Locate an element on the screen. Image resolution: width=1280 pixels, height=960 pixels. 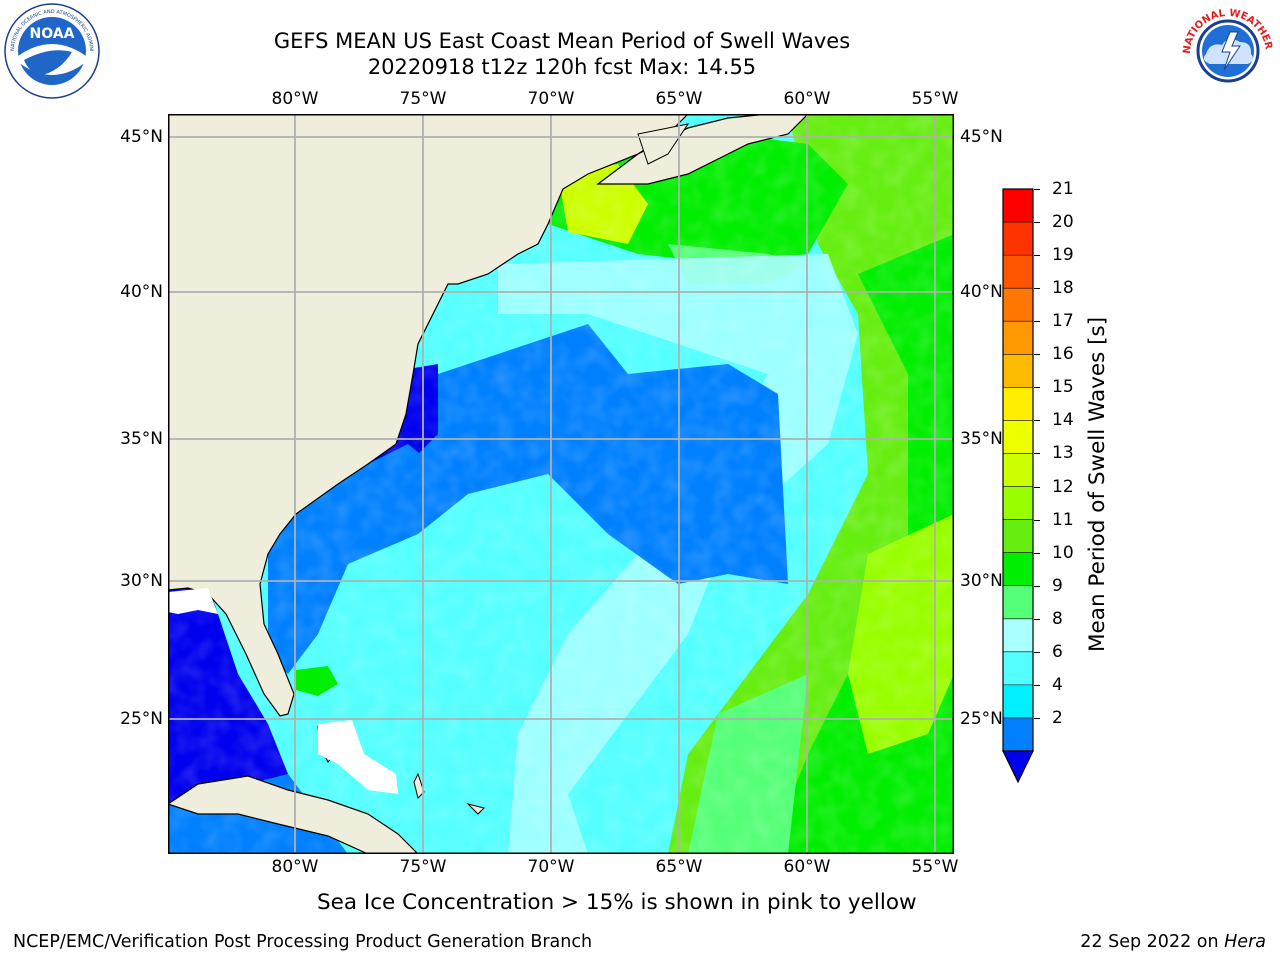
colorbar-tick-label: 11 is located at coordinates (1063, 519).